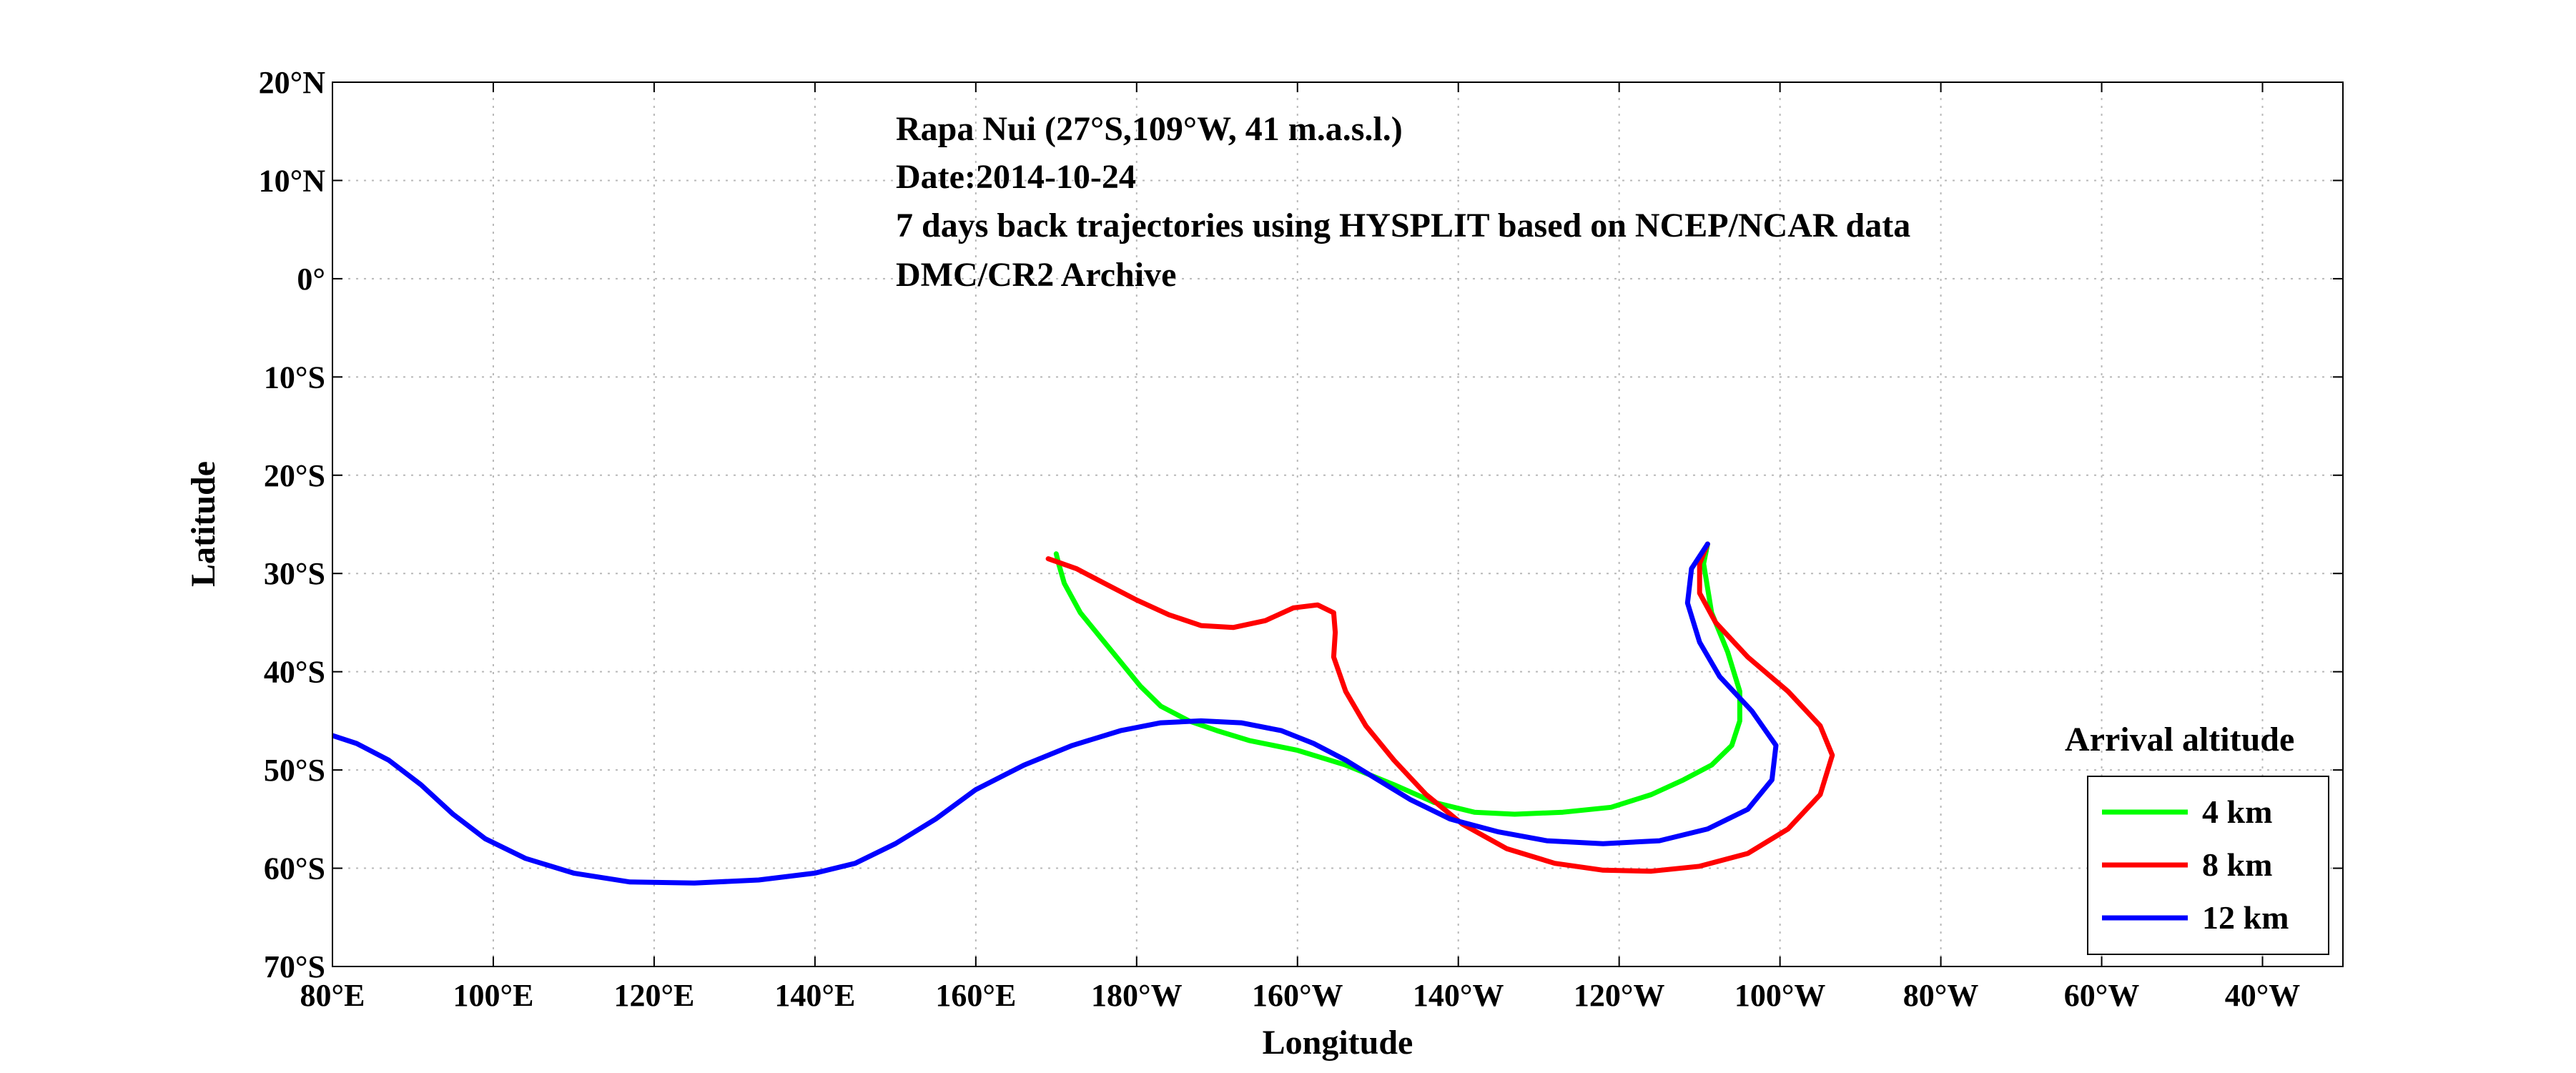 This screenshot has height=1073, width=2576. I want to click on annotation-date: Date:2014-10-24, so click(1016, 177).